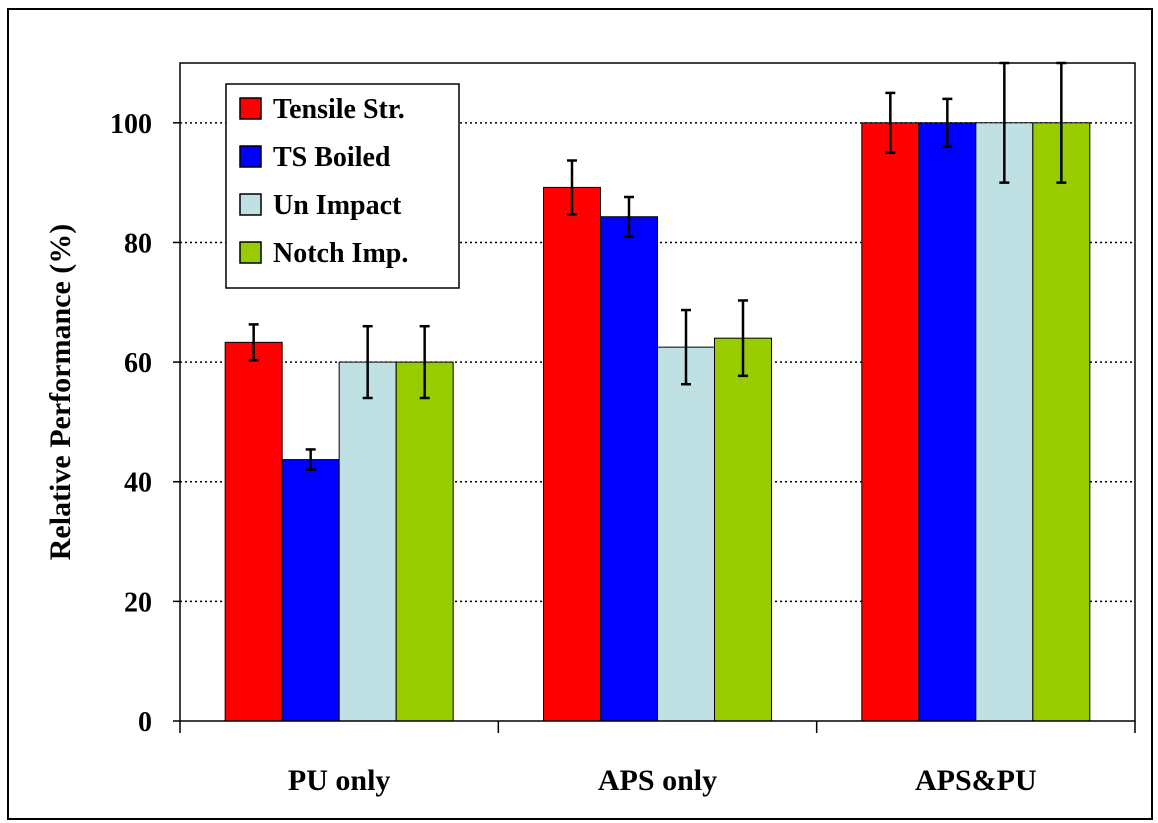 This screenshot has height=823, width=1158. I want to click on legend-label: Tensile Str., so click(339, 109).